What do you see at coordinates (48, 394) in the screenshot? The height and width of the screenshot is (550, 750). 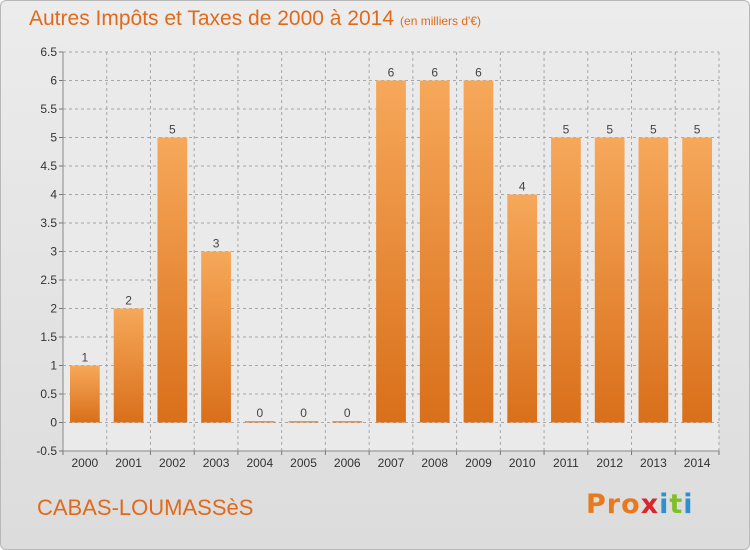 I see `y-tick-label: 0.5` at bounding box center [48, 394].